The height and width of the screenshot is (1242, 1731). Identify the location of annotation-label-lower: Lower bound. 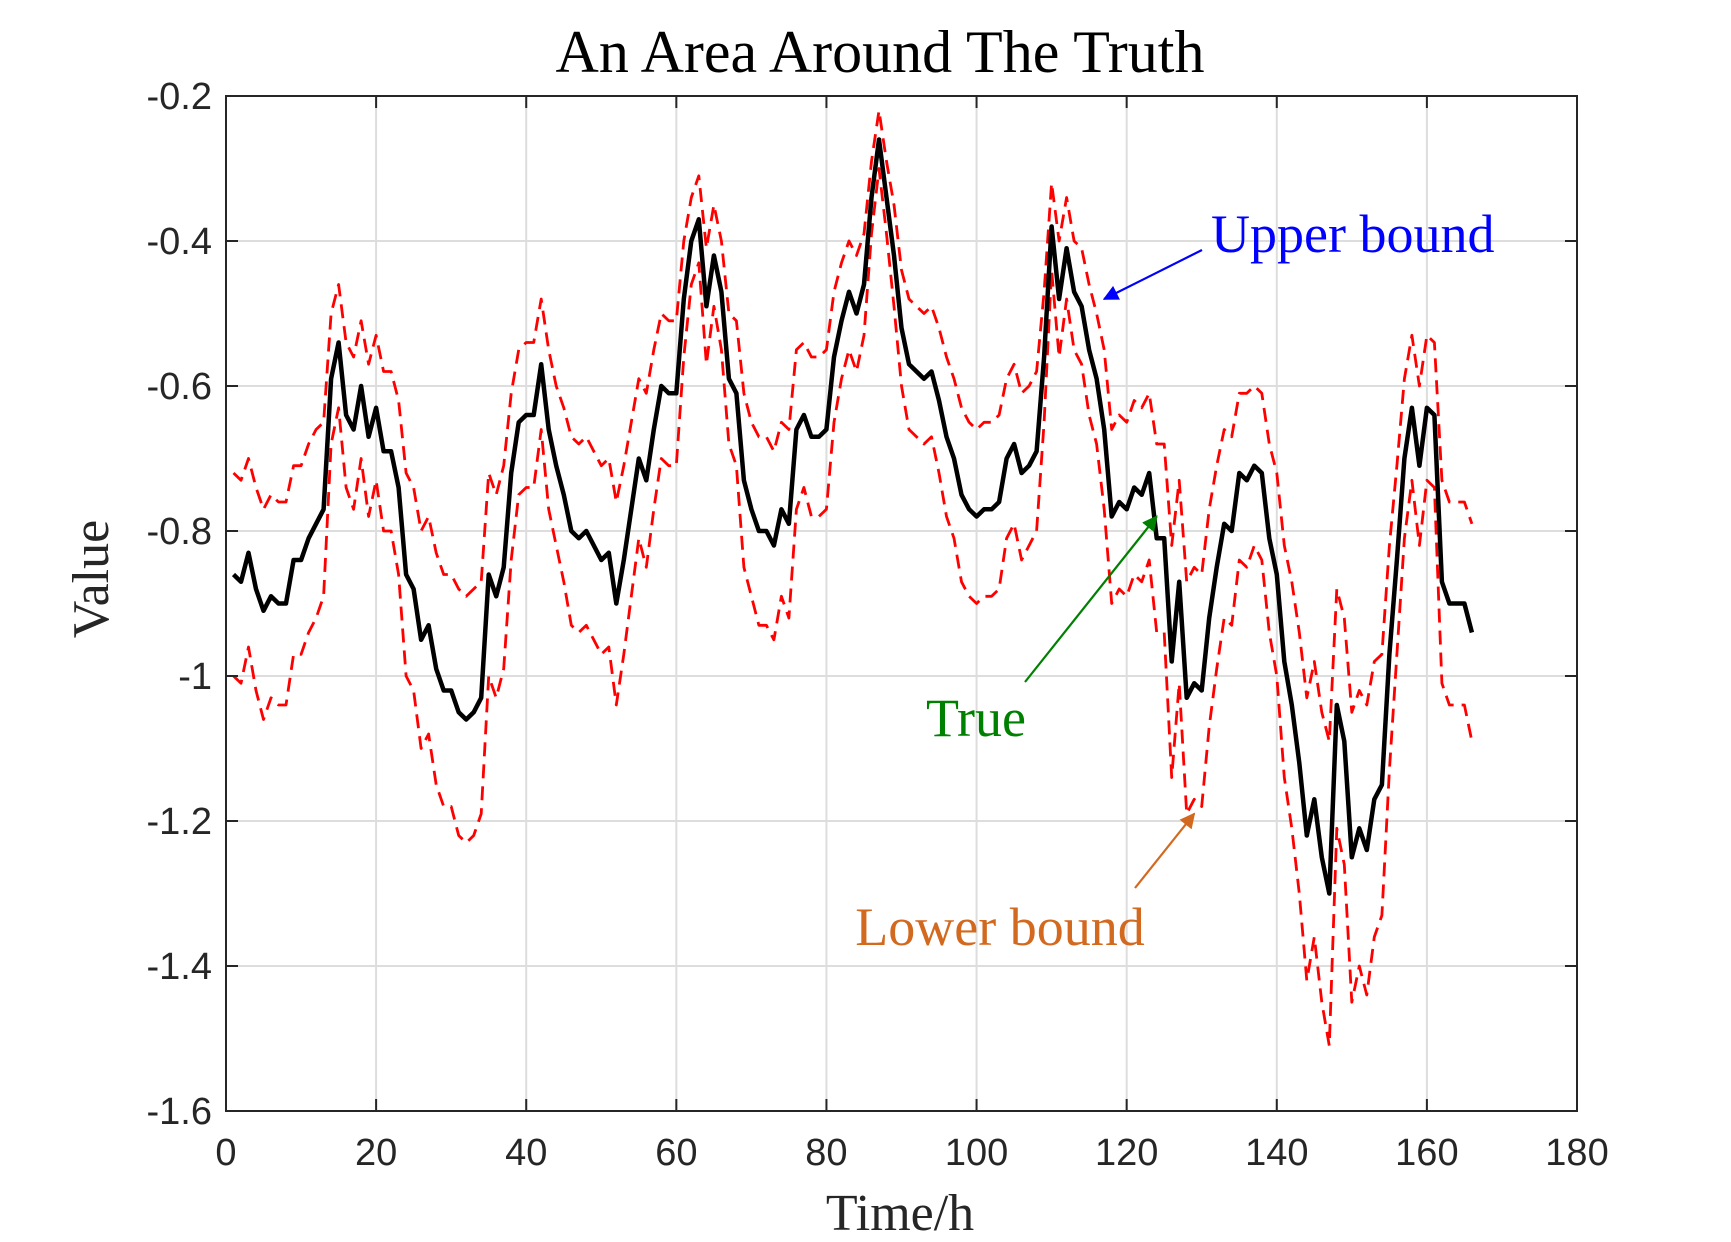
(999, 927).